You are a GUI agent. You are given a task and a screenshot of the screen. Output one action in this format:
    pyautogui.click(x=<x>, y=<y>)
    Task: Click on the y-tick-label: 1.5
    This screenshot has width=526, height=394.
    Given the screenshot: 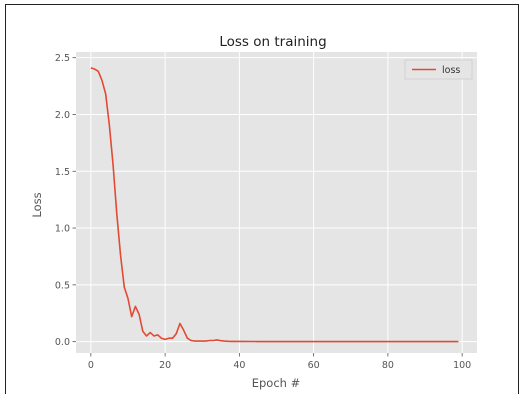 What is the action you would take?
    pyautogui.click(x=62, y=172)
    